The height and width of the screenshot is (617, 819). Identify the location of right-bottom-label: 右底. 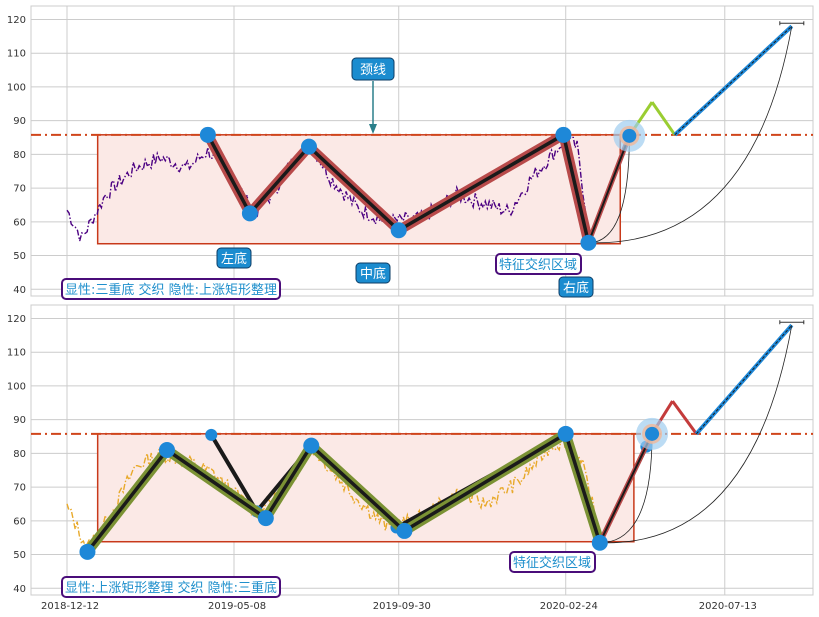
(576, 288).